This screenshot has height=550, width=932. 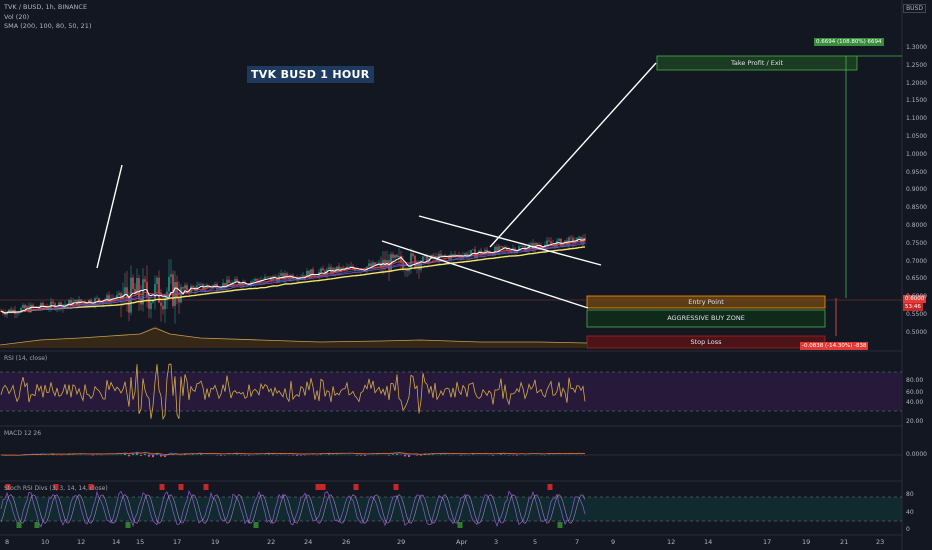 What do you see at coordinates (308, 542) in the screenshot?
I see `time-tick: 24` at bounding box center [308, 542].